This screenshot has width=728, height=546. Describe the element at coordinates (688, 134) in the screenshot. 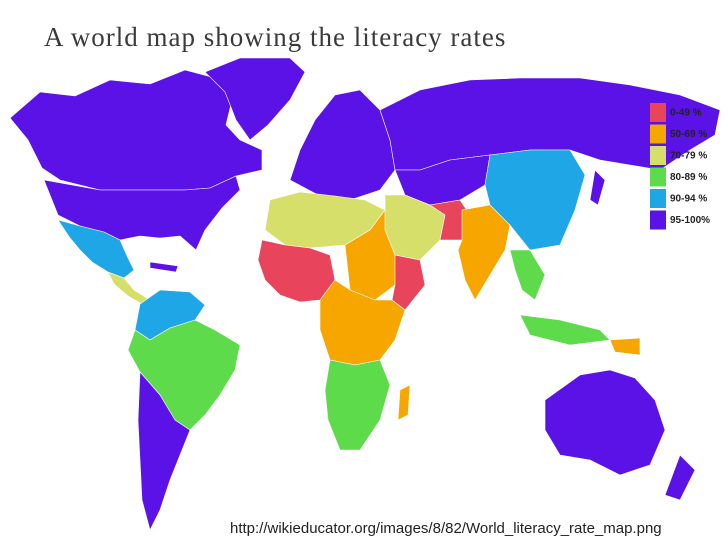

I see `legend-label: 50-69 %` at that location.